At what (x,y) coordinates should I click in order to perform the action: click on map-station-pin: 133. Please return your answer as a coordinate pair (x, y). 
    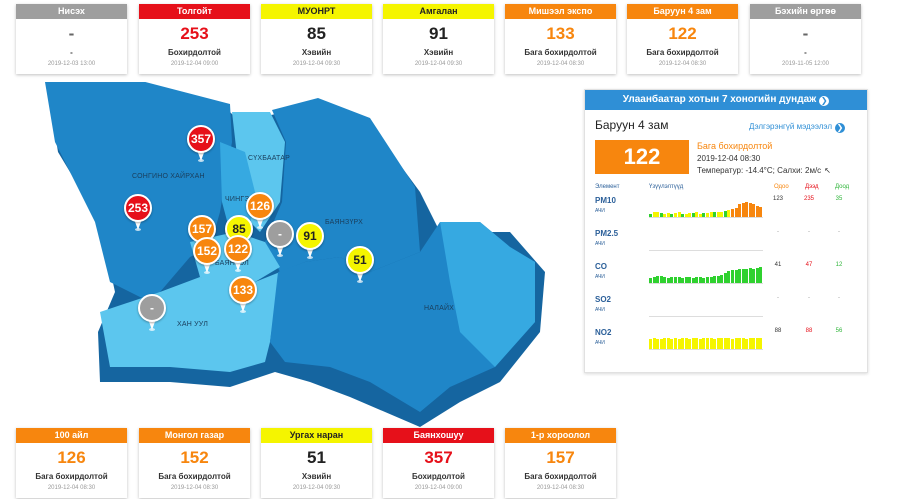
    Looking at the image, I should click on (243, 296).